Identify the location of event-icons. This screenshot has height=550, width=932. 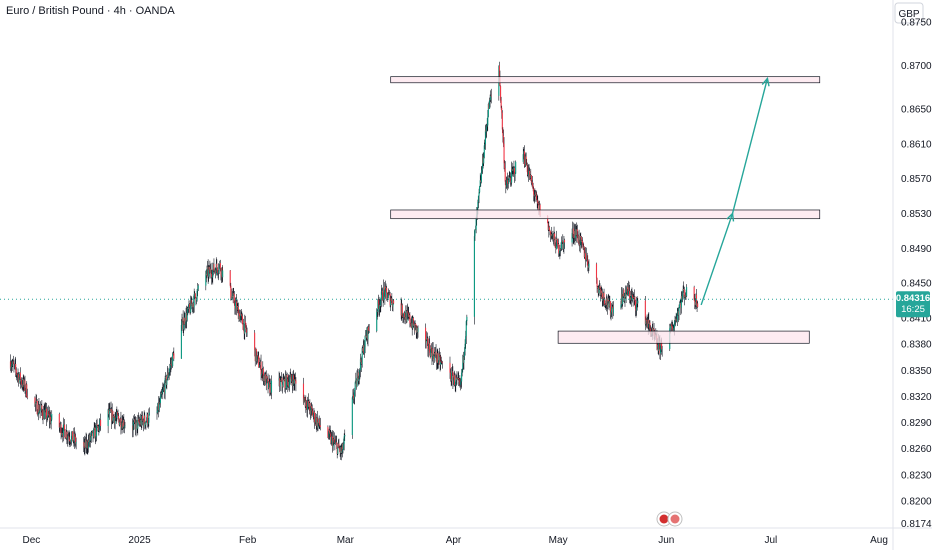
(669, 519).